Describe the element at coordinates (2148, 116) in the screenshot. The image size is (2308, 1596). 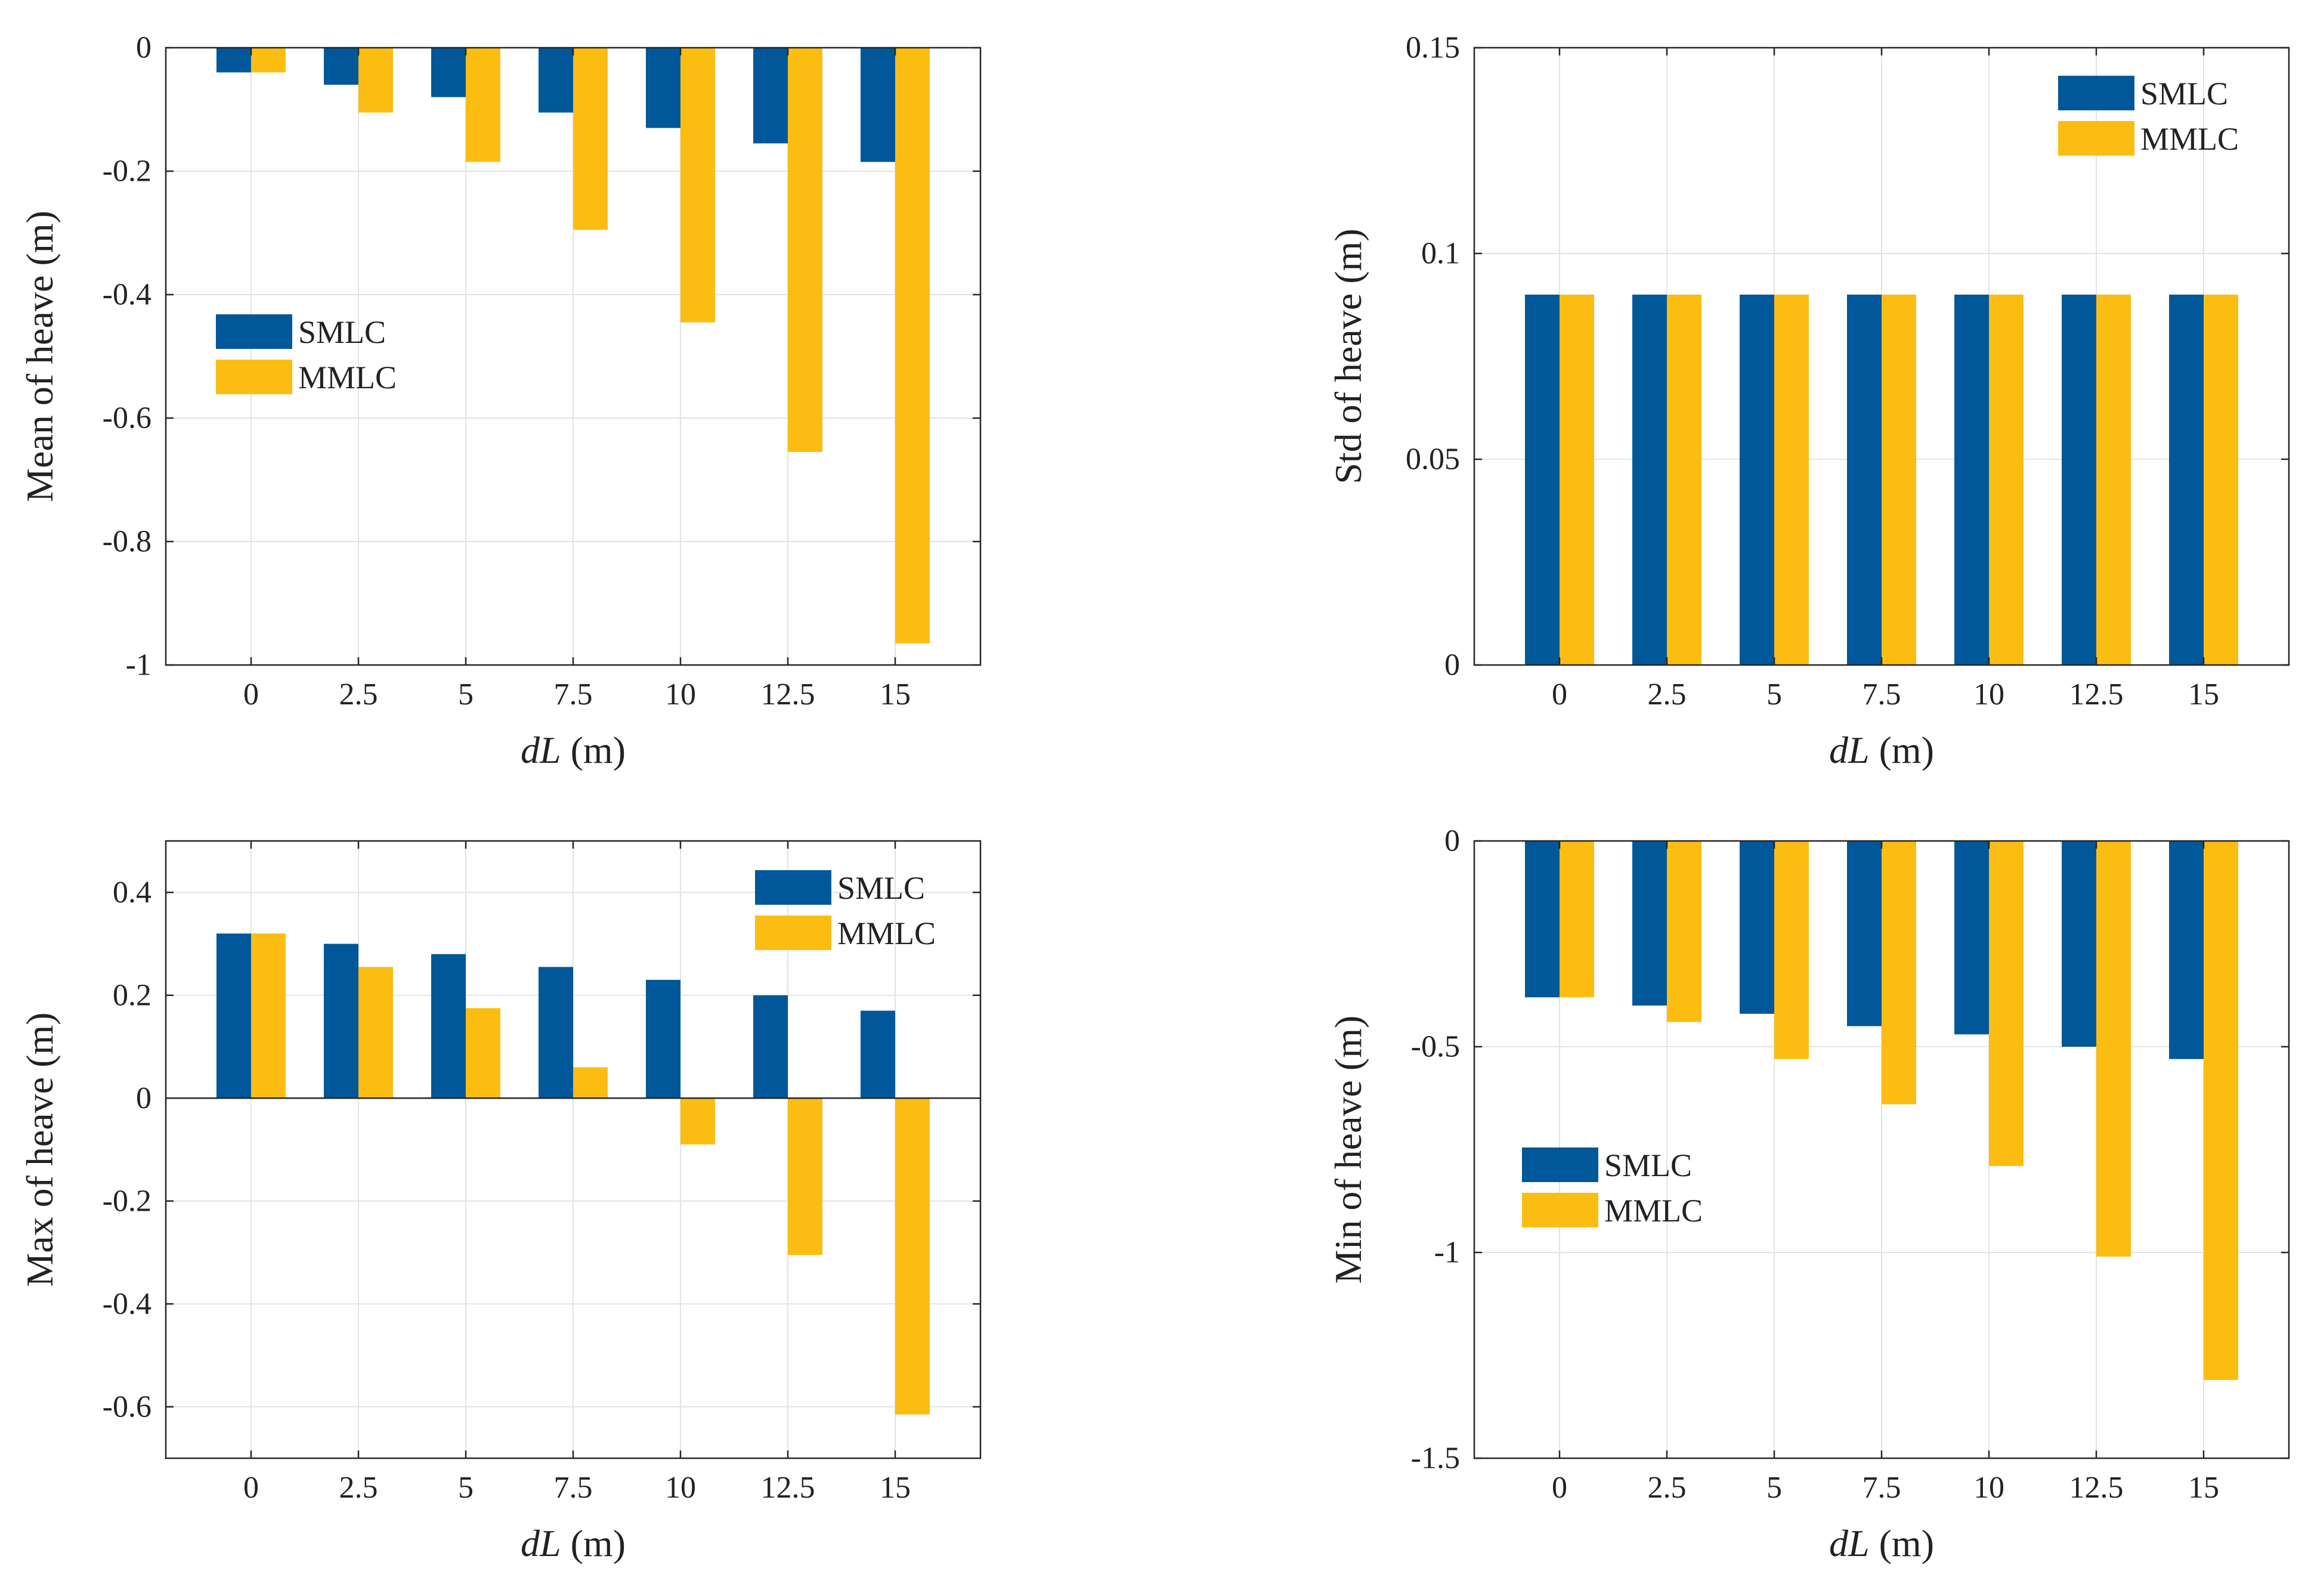
I see `legend: SMLC MMLC` at that location.